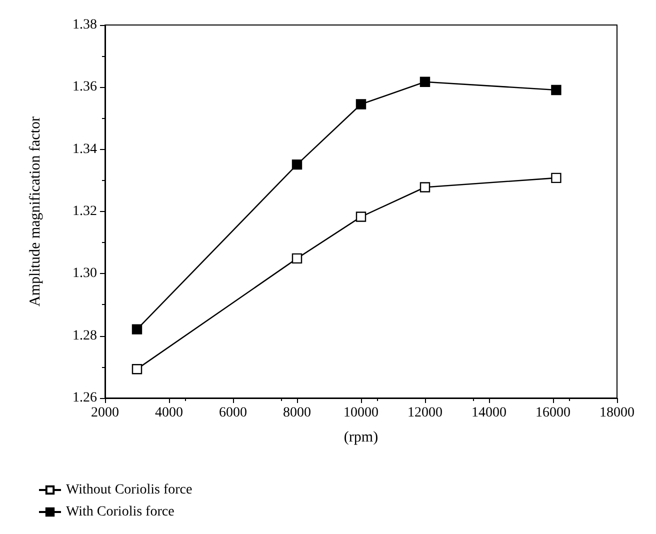  Describe the element at coordinates (84, 25) in the screenshot. I see `y-tick-label: 1.38` at that location.